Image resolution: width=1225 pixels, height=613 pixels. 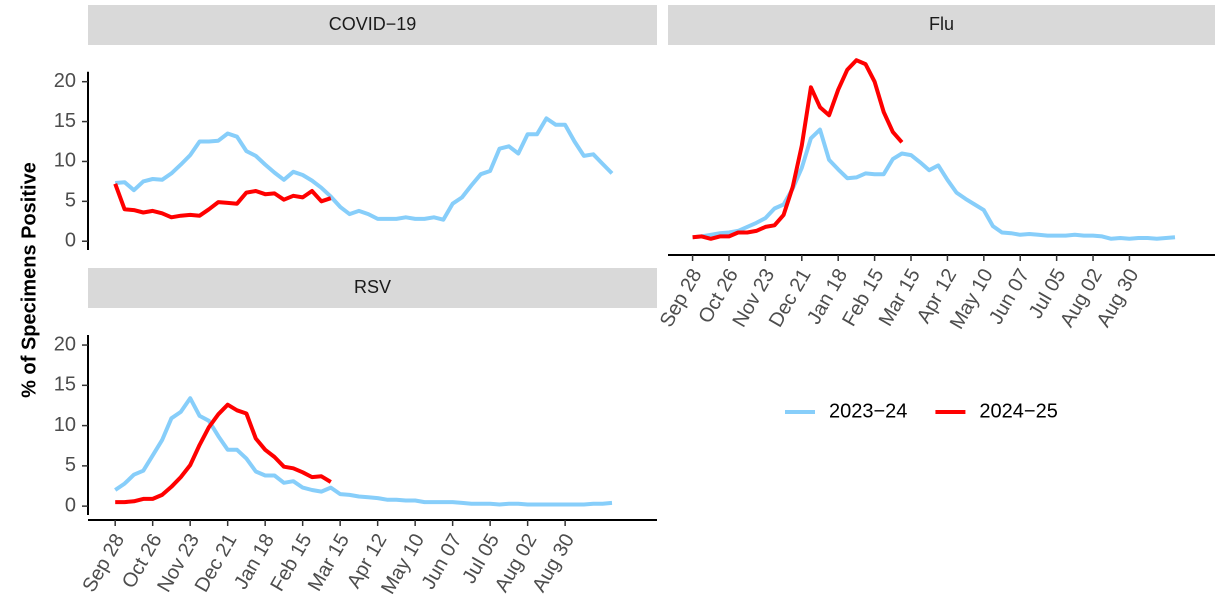 What do you see at coordinates (29, 280) in the screenshot?
I see `y-axis-title: % of Specimens Positive` at bounding box center [29, 280].